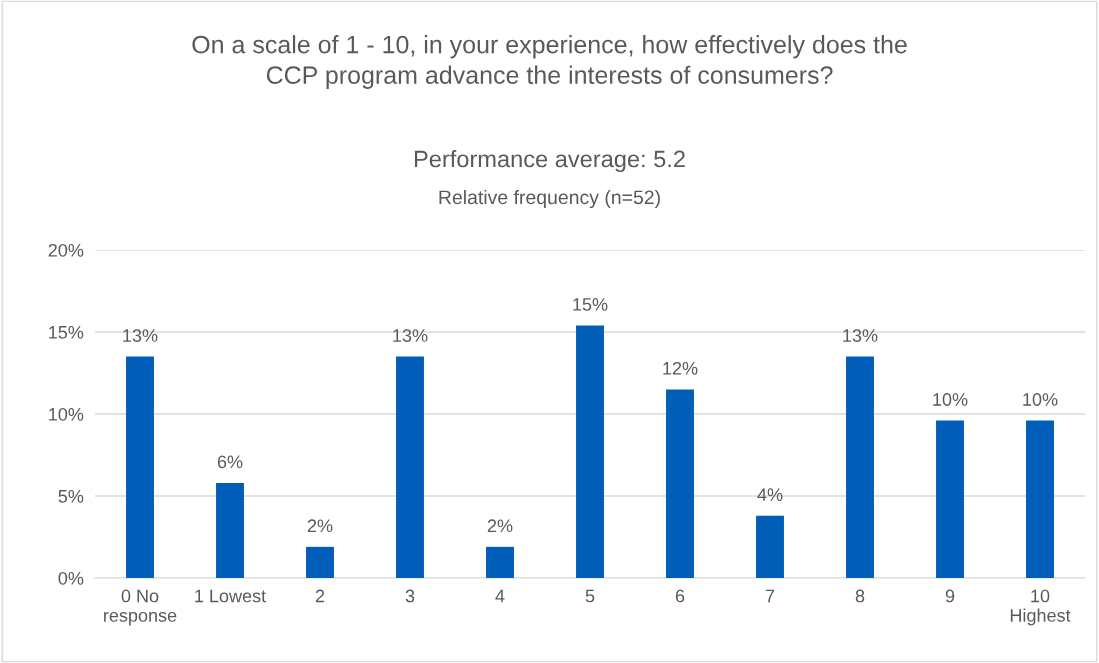 The image size is (1099, 663). What do you see at coordinates (950, 596) in the screenshot?
I see `x-tick-label: 9` at bounding box center [950, 596].